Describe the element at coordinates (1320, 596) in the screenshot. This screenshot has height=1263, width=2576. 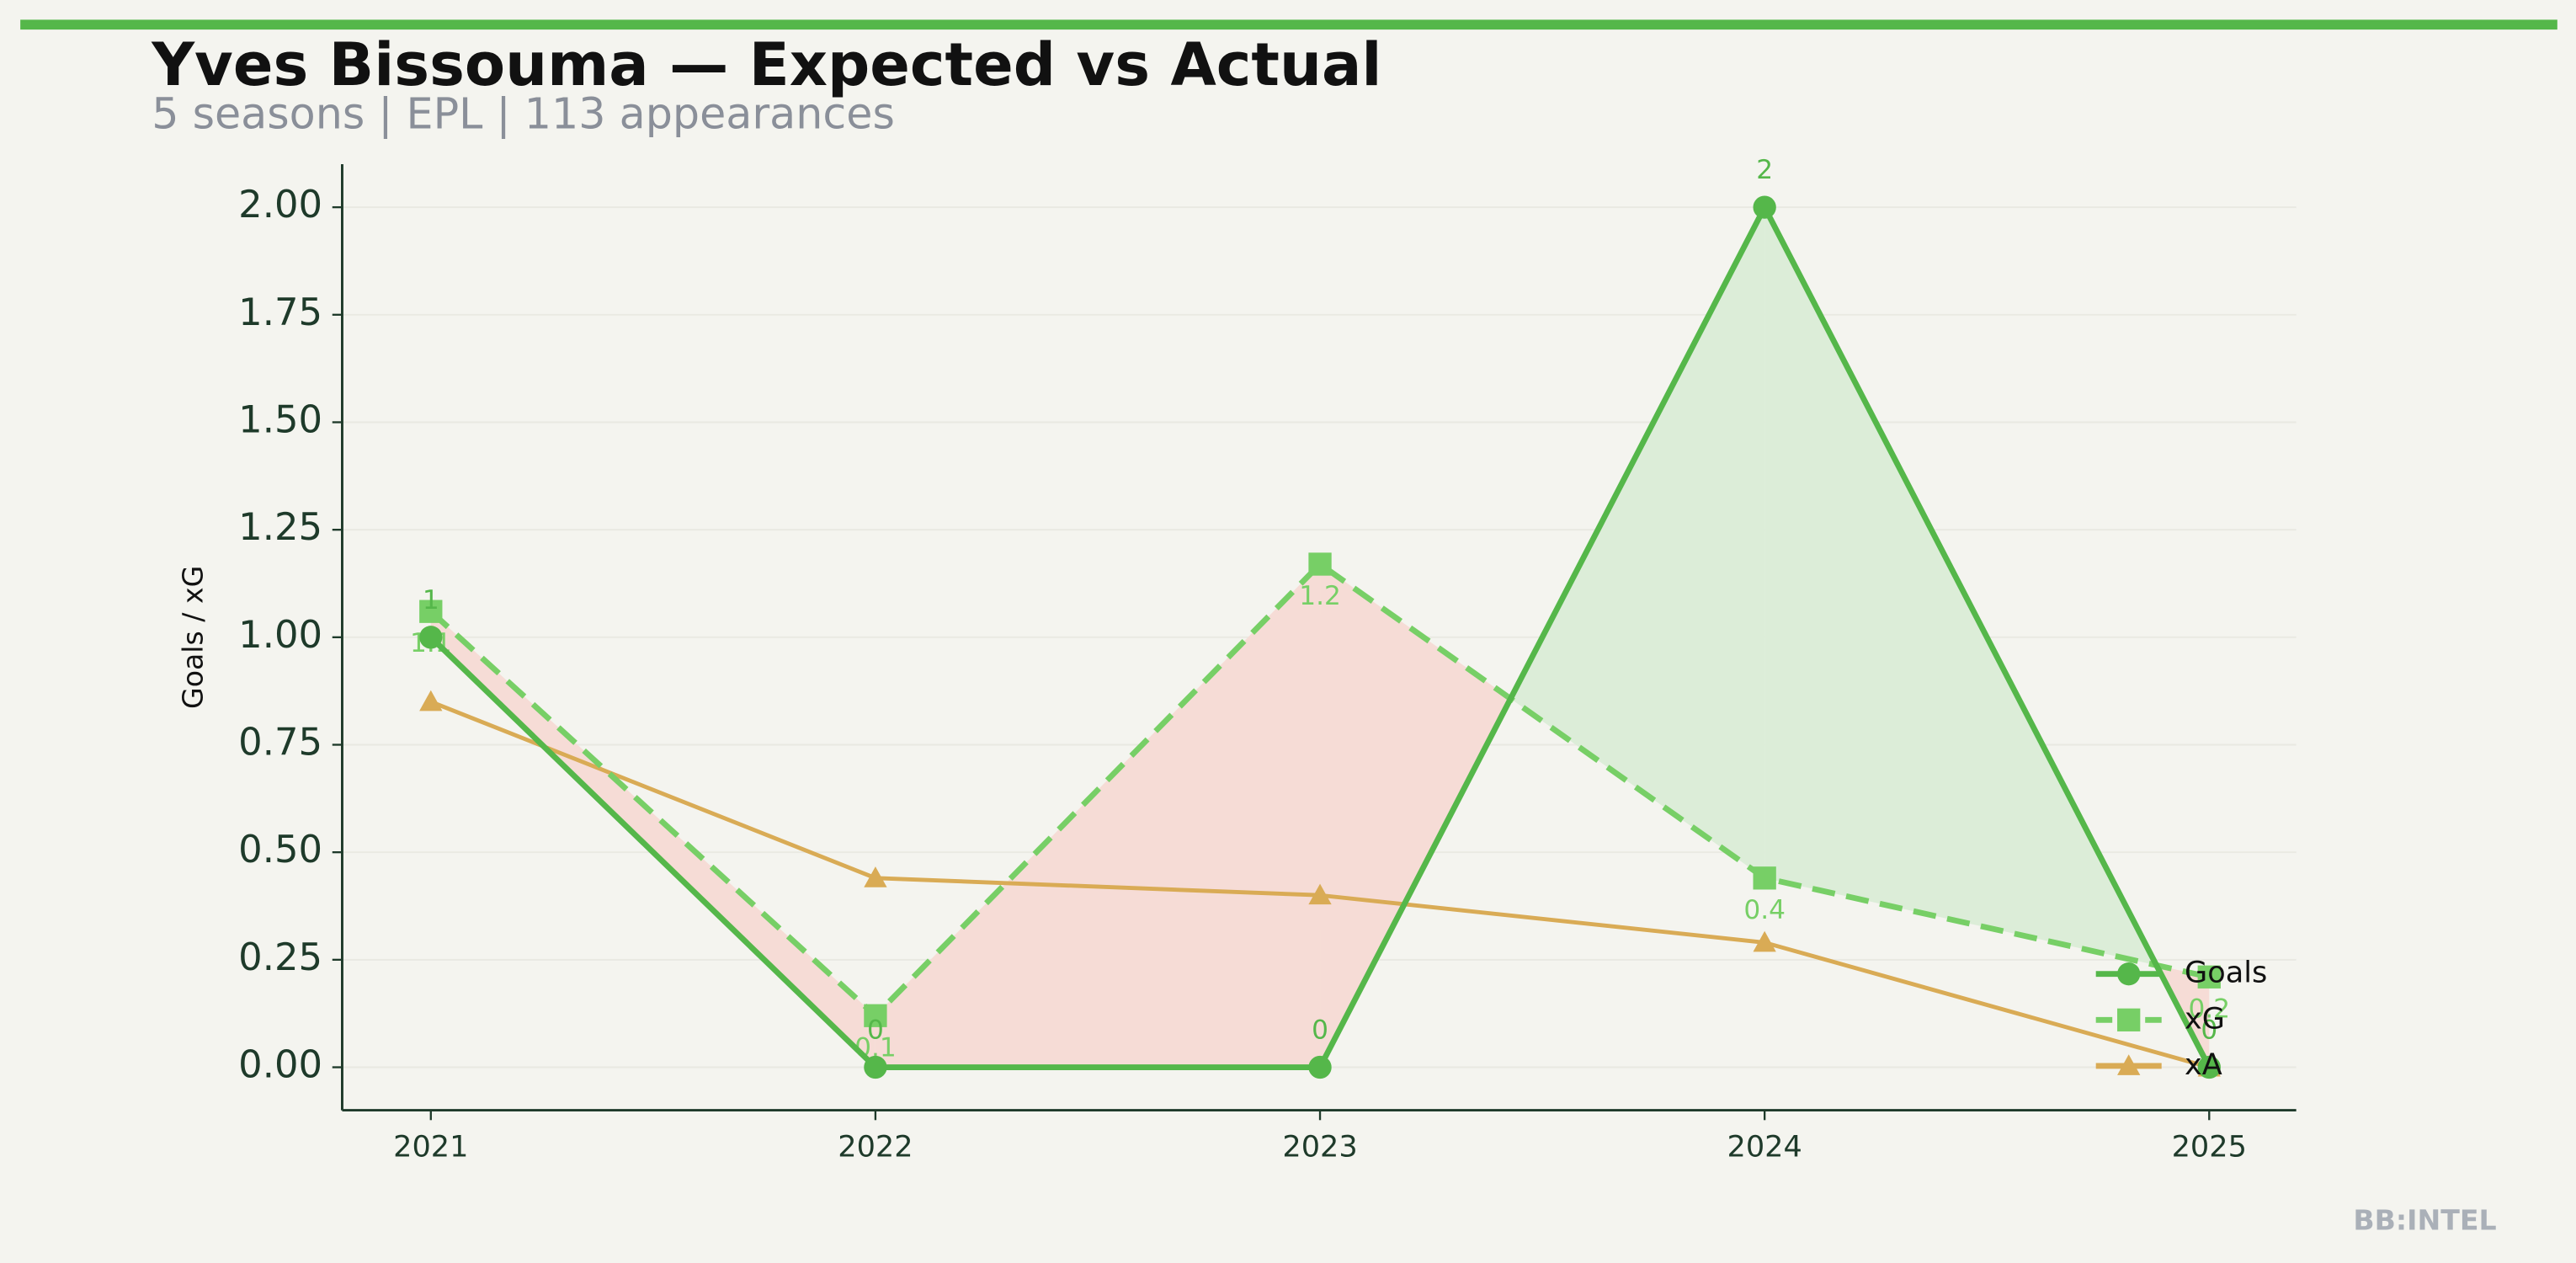
I see `data-label: 1.2` at that location.